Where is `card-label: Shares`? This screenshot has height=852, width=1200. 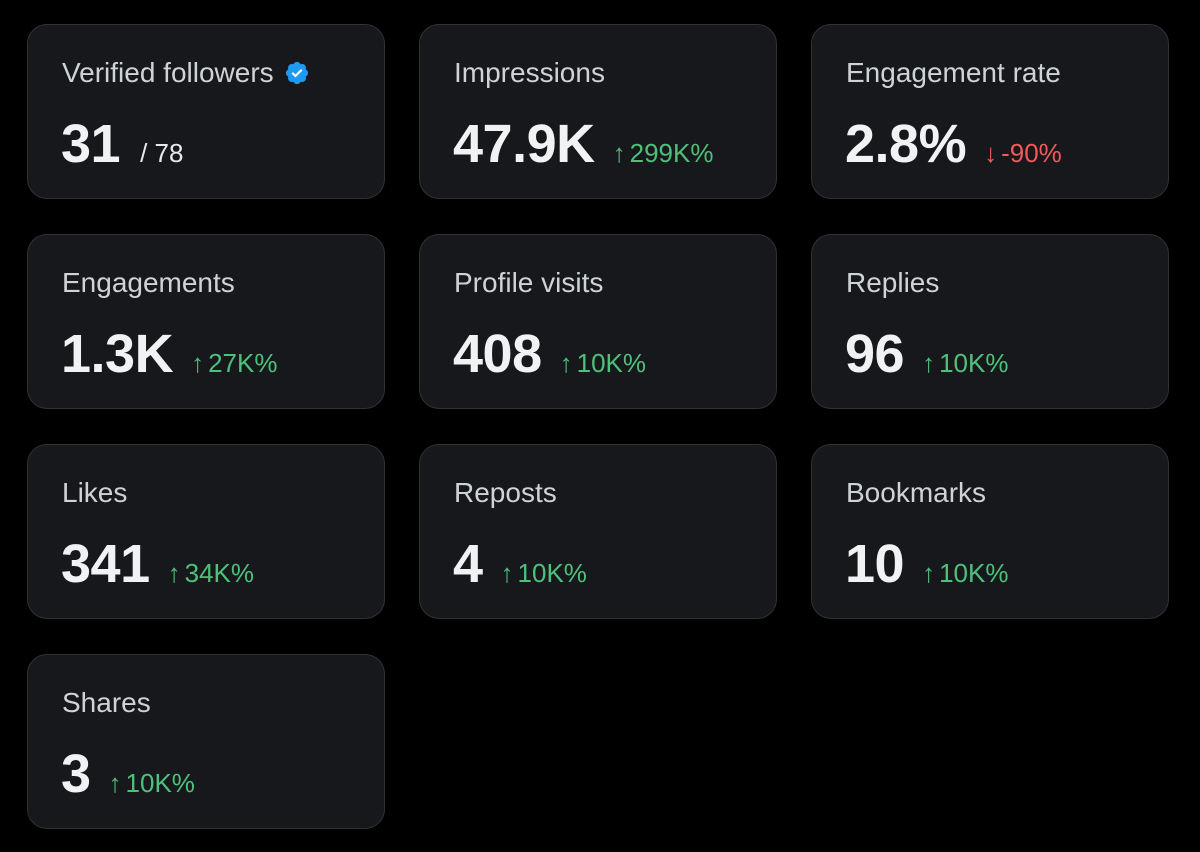
card-label: Shares is located at coordinates (106, 702).